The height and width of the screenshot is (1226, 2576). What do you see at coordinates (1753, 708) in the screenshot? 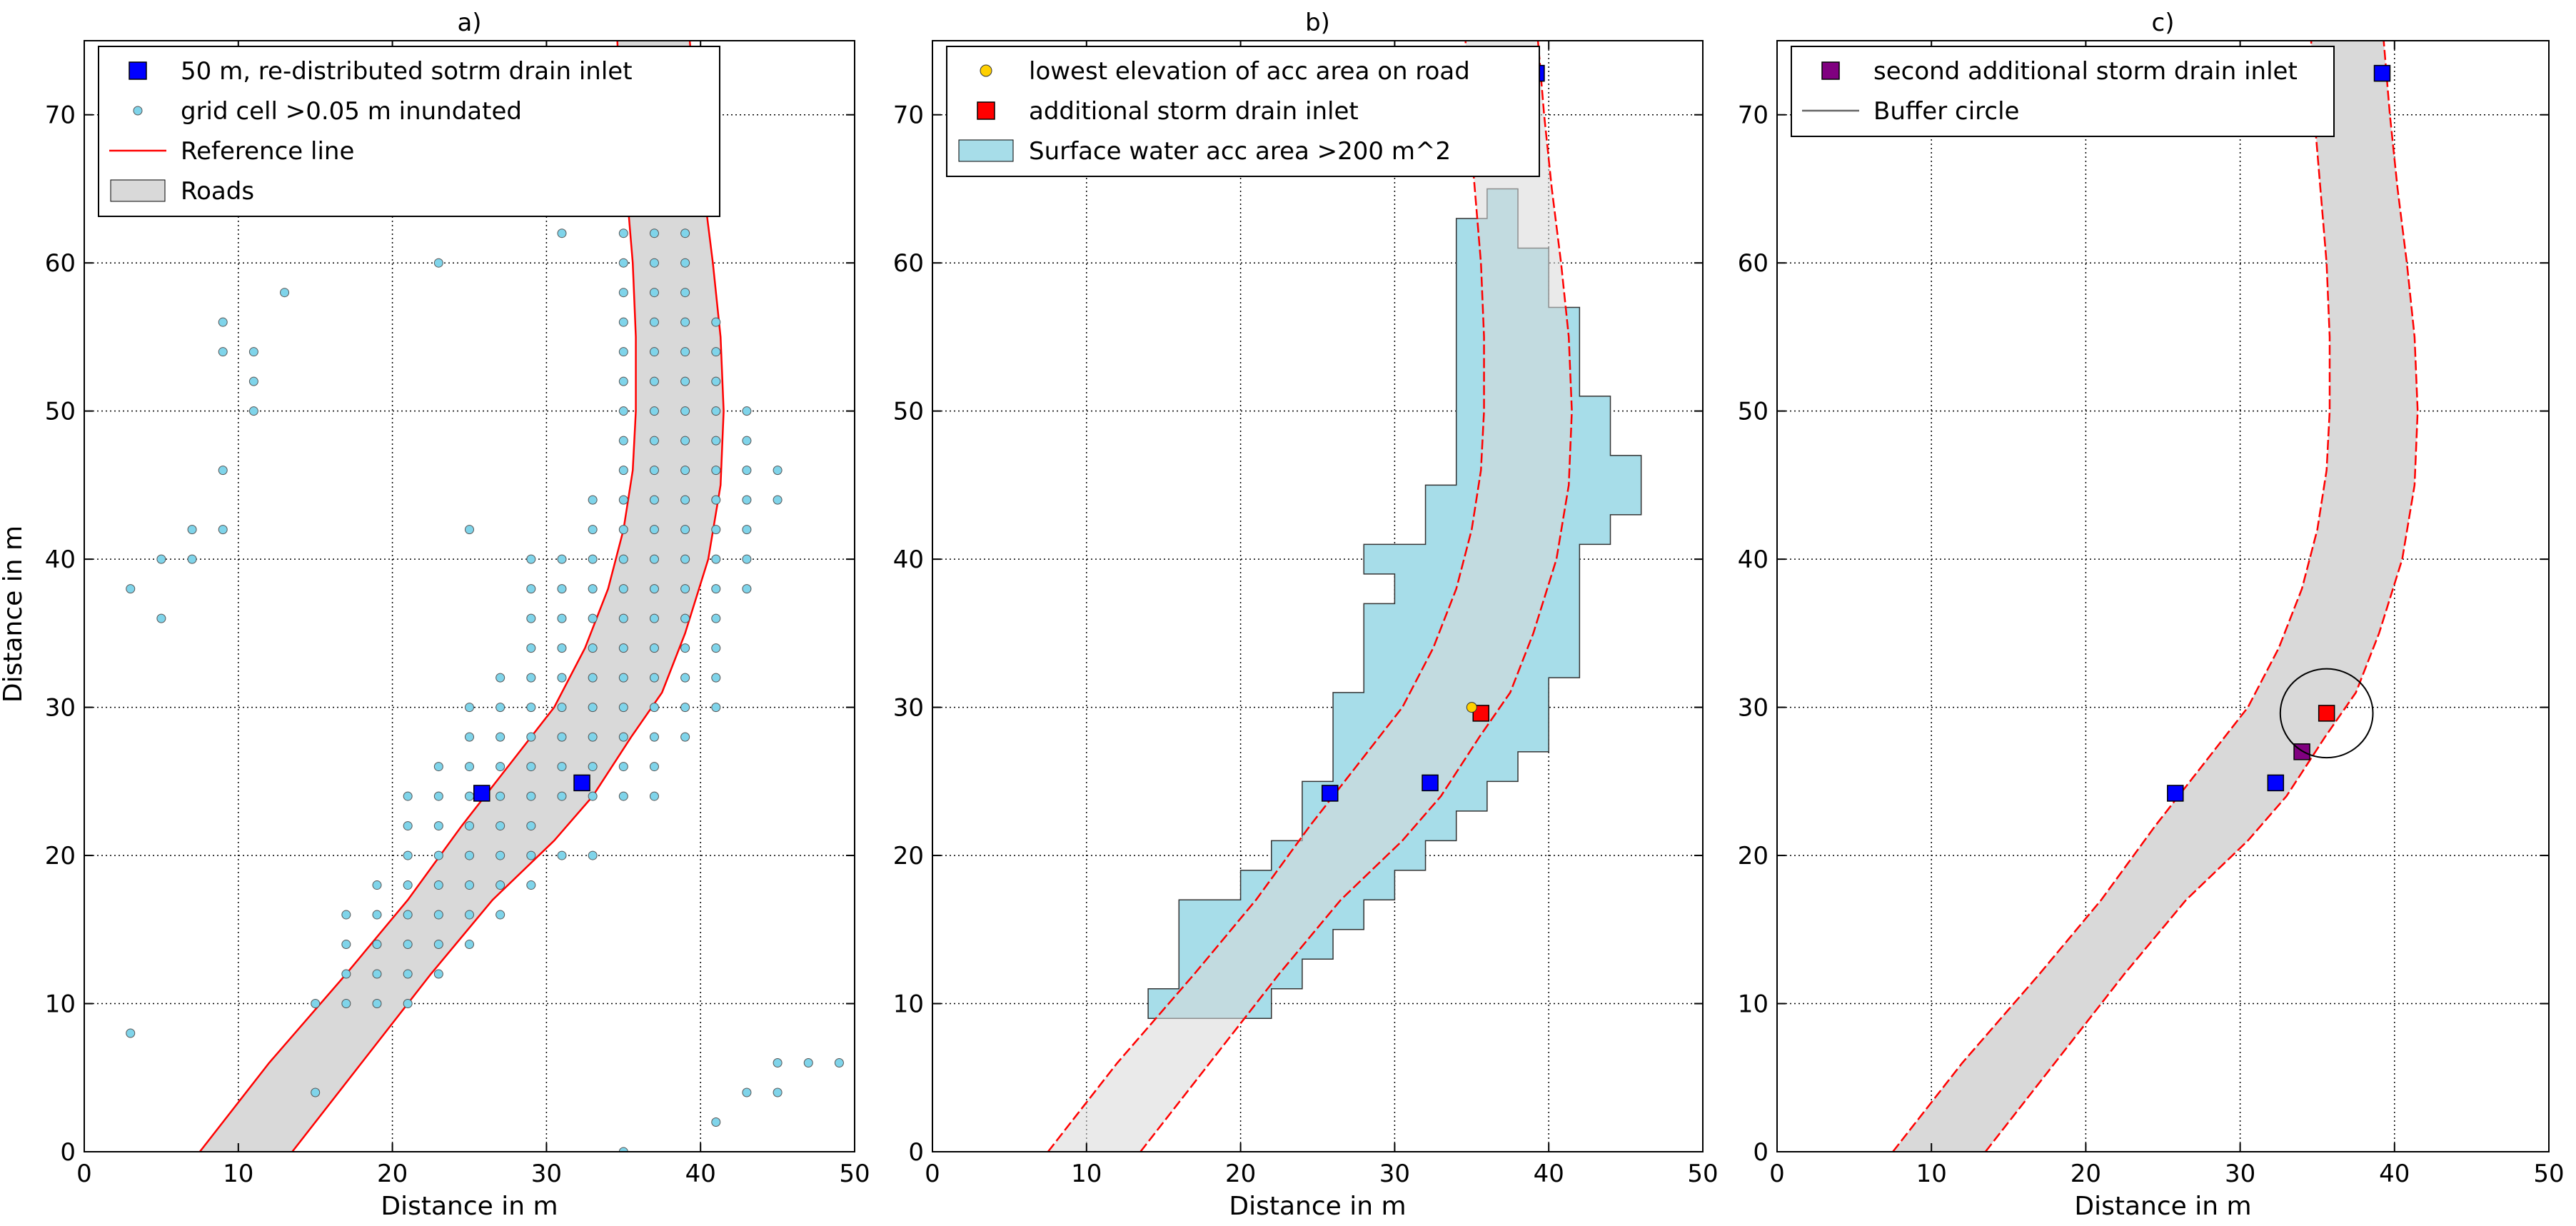
I see `y-tick-label: 30` at bounding box center [1753, 708].